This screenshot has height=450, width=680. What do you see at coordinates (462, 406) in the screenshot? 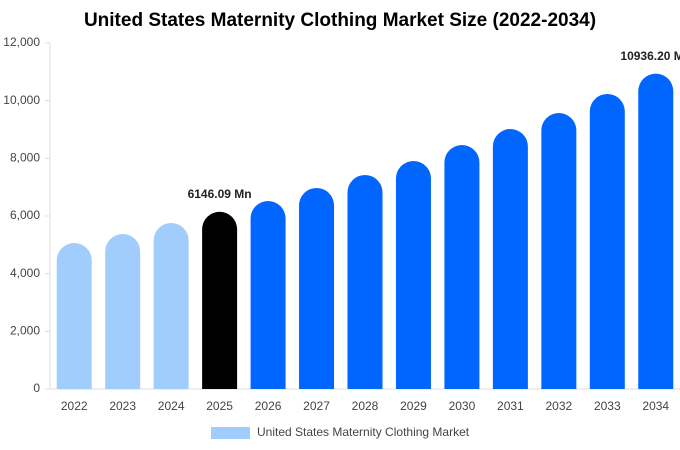
I see `x-tick-label: 2030` at bounding box center [462, 406].